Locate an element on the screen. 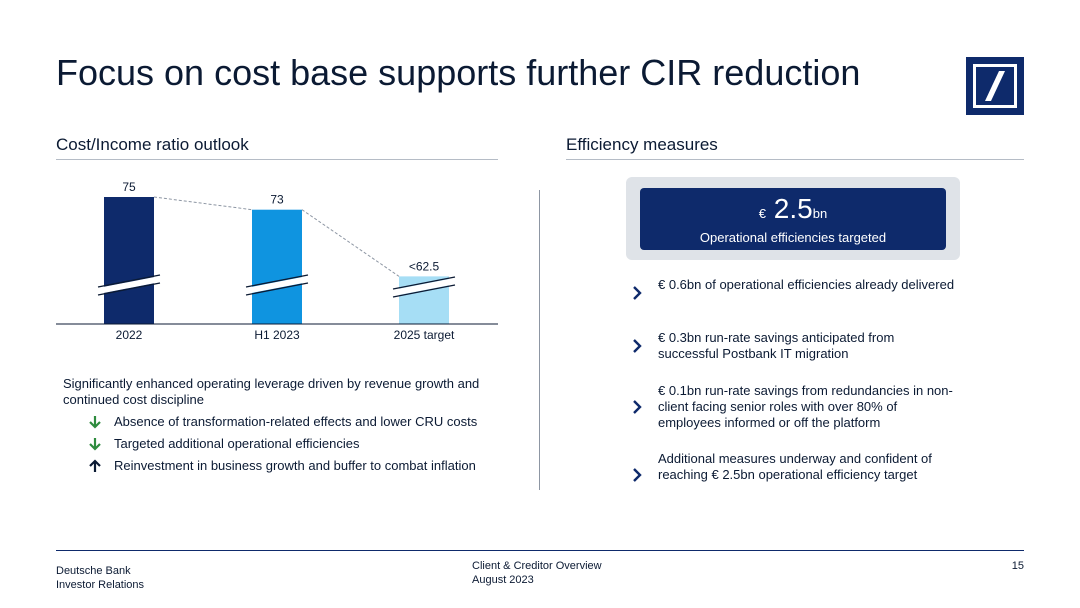 The image size is (1080, 608). department-name: Investor Relations is located at coordinates (100, 585).